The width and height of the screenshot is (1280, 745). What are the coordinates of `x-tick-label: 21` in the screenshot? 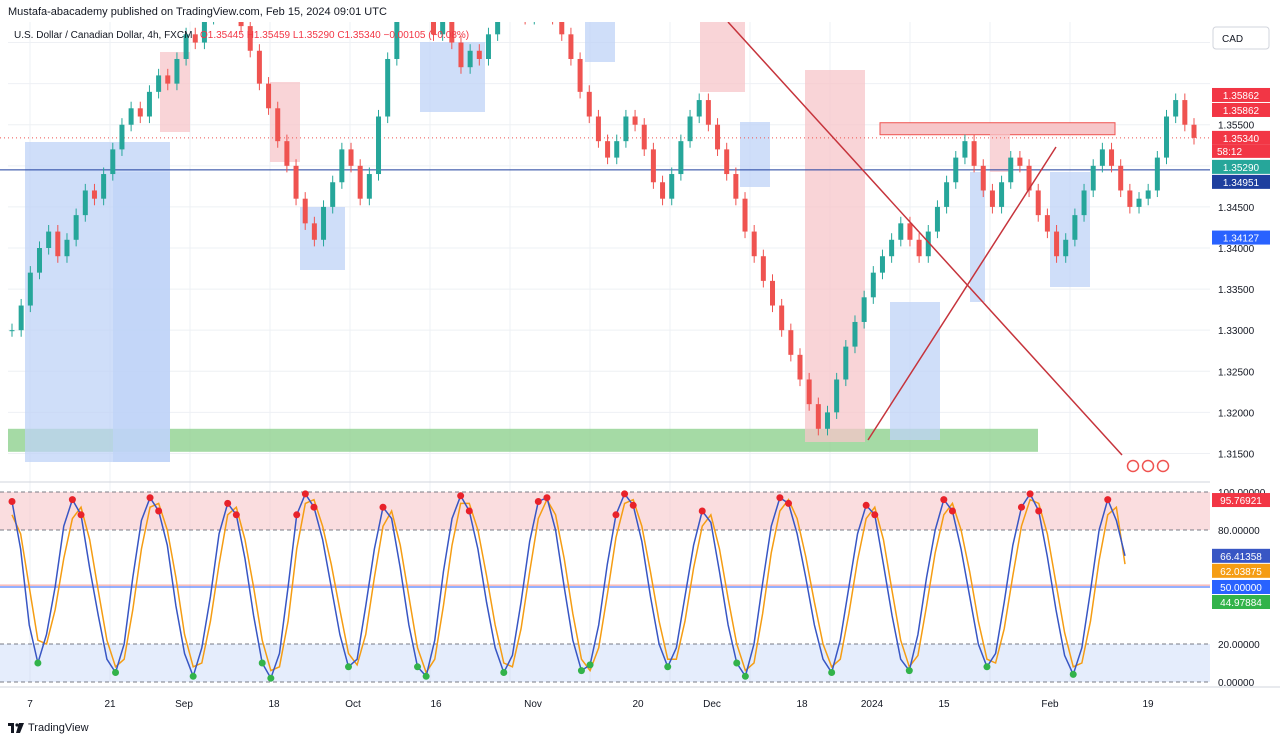 It's located at (110, 704).